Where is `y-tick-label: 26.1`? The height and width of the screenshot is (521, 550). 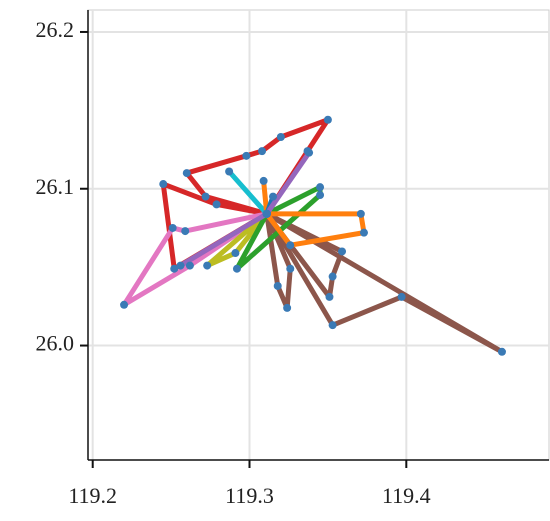
y-tick-label: 26.1 is located at coordinates (55, 186).